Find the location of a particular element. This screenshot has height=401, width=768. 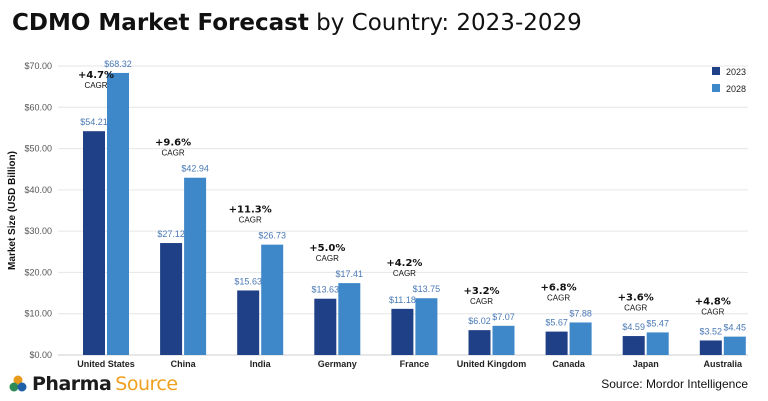

cagr-value: +4.2% is located at coordinates (404, 263).